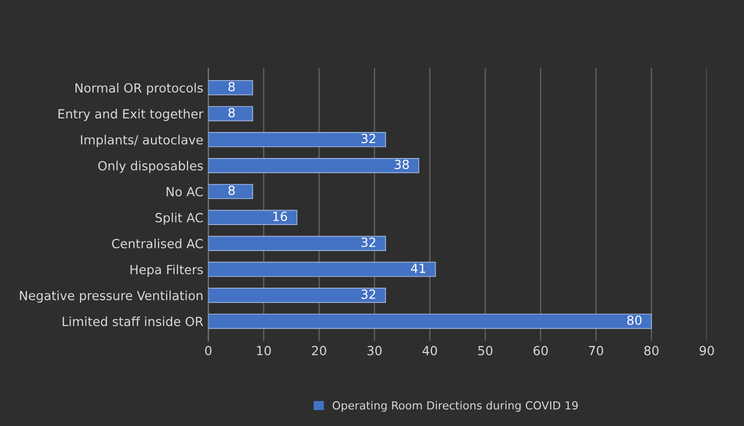  I want to click on x-tick-label: 60, so click(541, 351).